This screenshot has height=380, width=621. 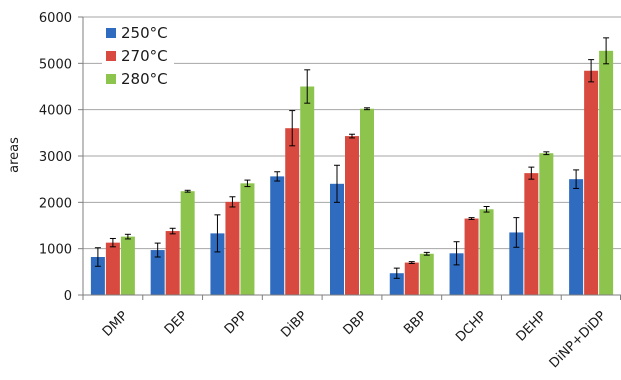 I want to click on bar-280°C-DEP, so click(x=187, y=243).